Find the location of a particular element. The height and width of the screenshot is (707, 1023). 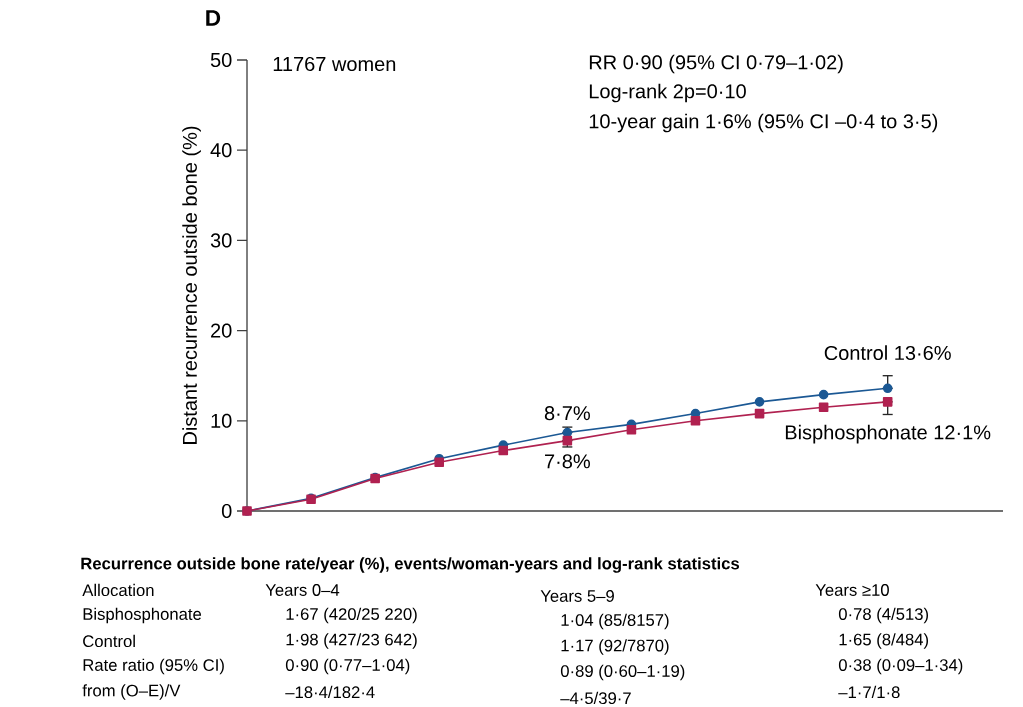

text: from (O–E)/V is located at coordinates (131, 692).